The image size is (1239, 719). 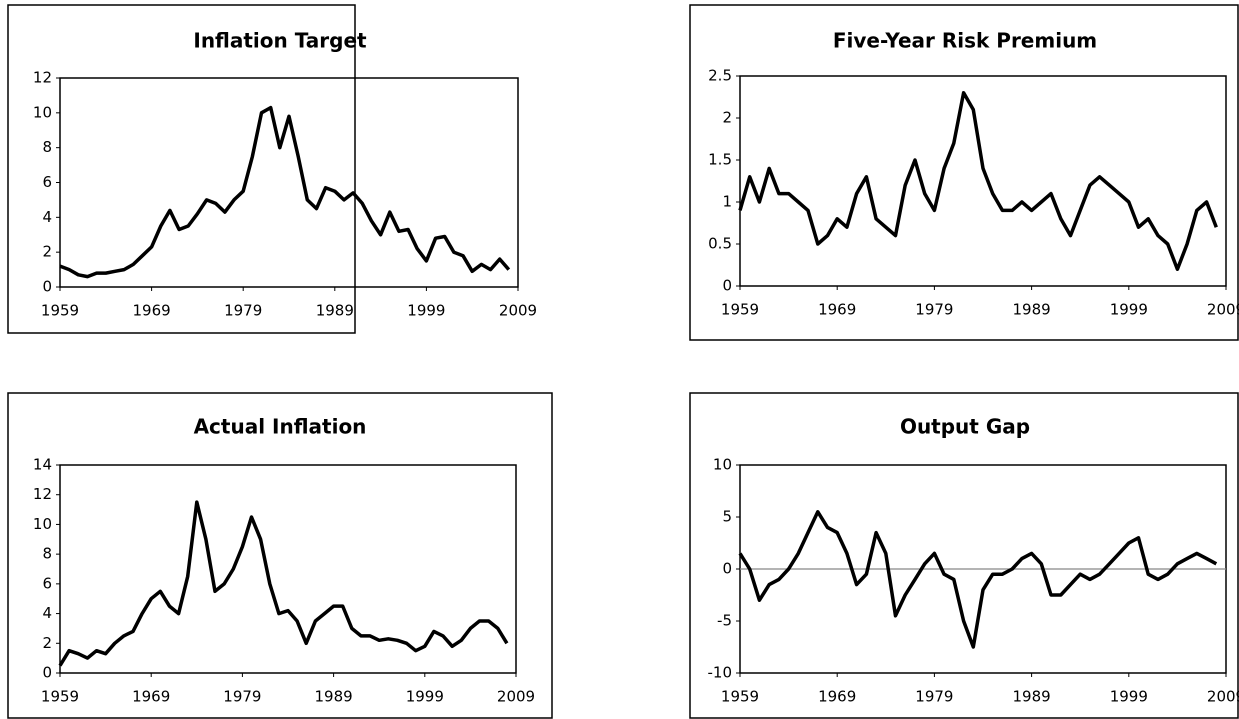 What do you see at coordinates (280, 41) in the screenshot?
I see `chart-title: Inflation Target` at bounding box center [280, 41].